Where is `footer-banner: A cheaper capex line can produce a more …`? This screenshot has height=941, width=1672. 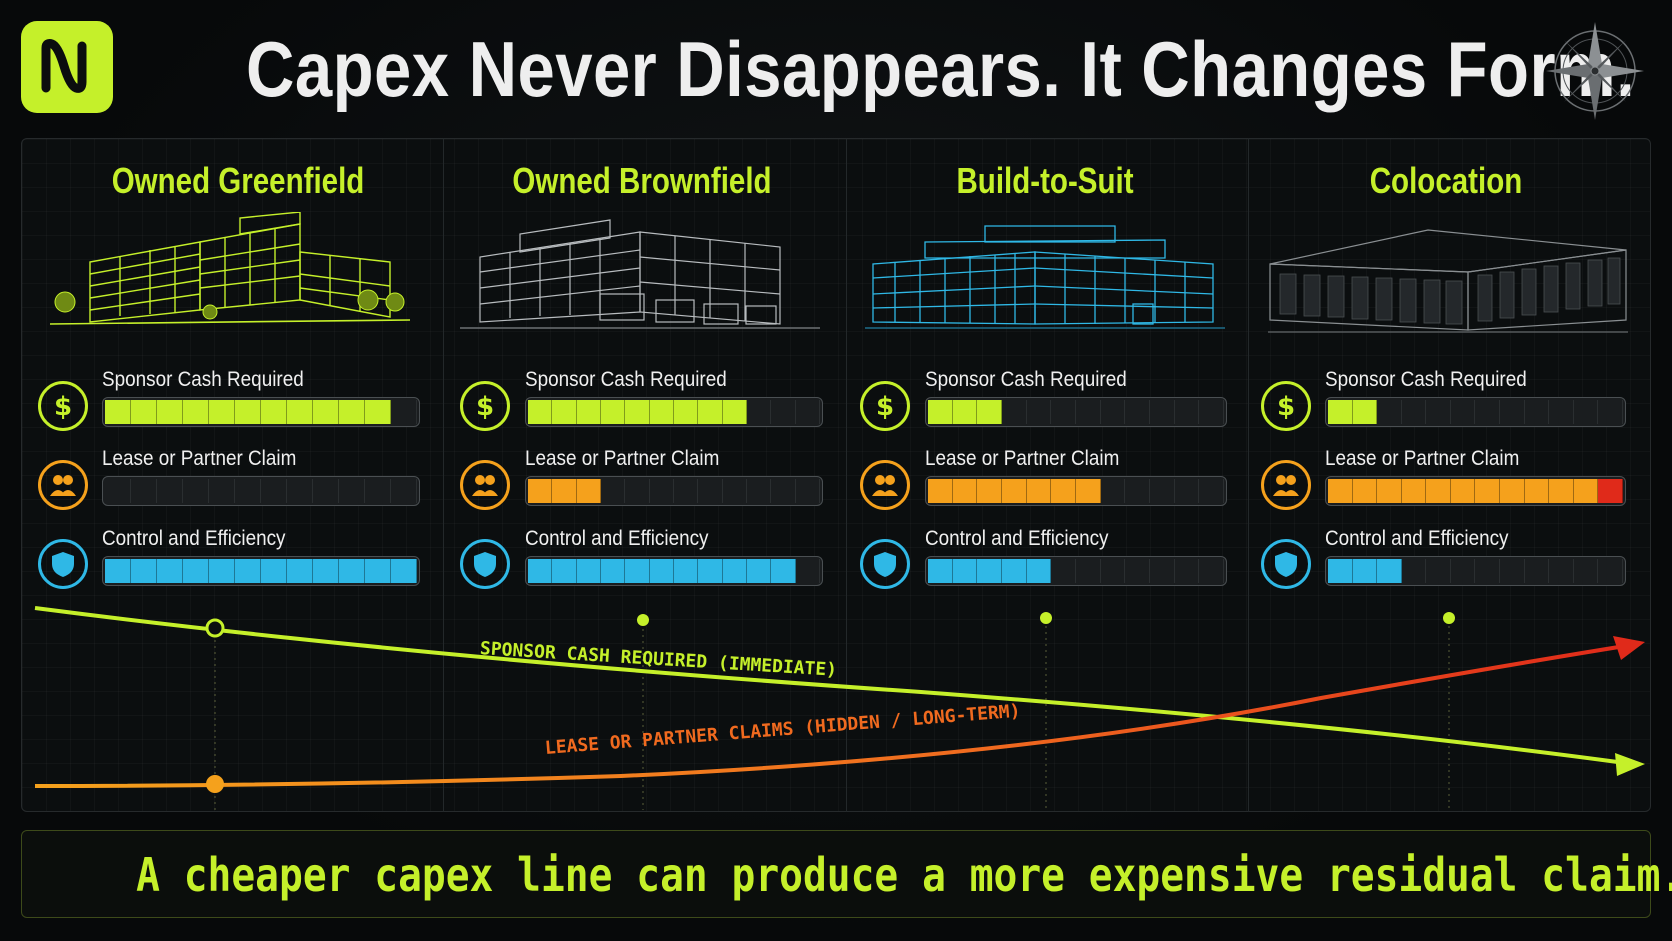
footer-banner: A cheaper capex line can produce a more … is located at coordinates (846, 874).